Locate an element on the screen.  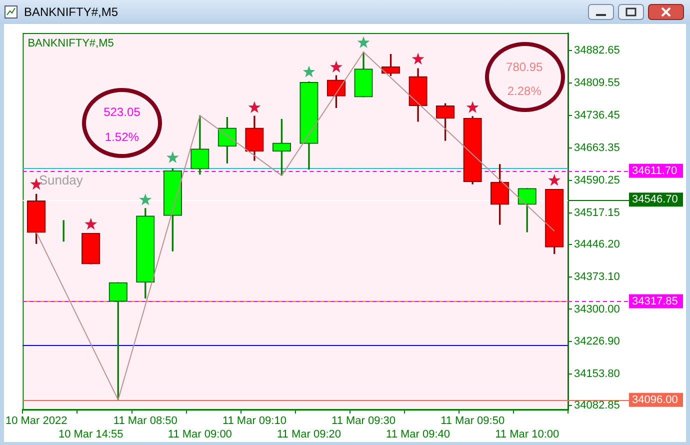
ref-line-label: 34611.70 is located at coordinates (655, 170).